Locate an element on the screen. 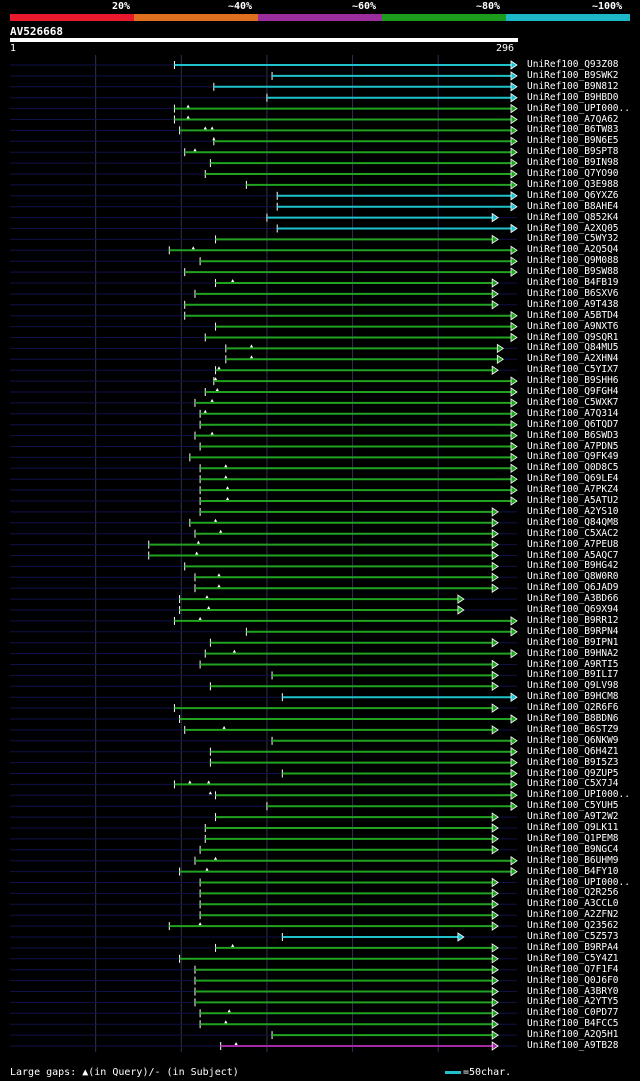 This screenshot has height=1081, width=640. hit-label: UniRef100_A7PKZ4 is located at coordinates (573, 490).